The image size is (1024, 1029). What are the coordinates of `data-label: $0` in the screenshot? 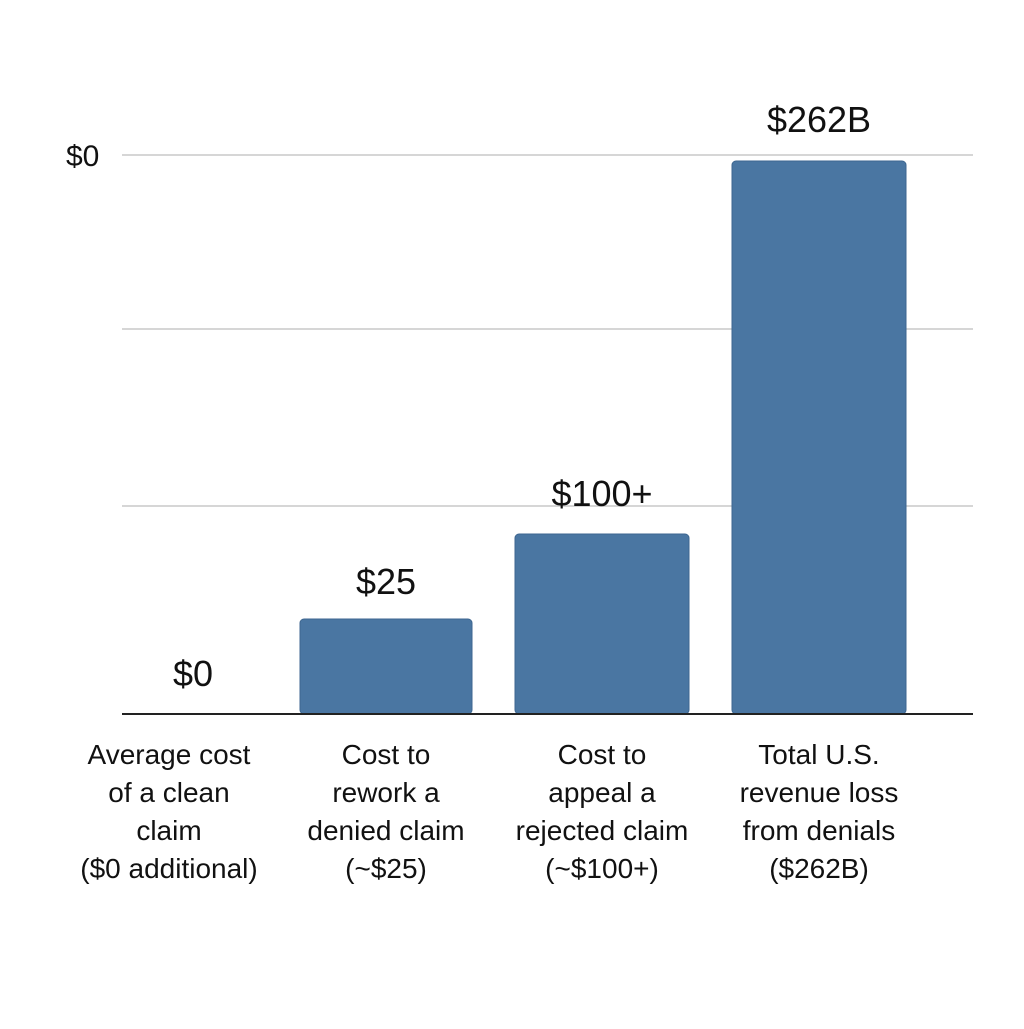 It's located at (193, 673).